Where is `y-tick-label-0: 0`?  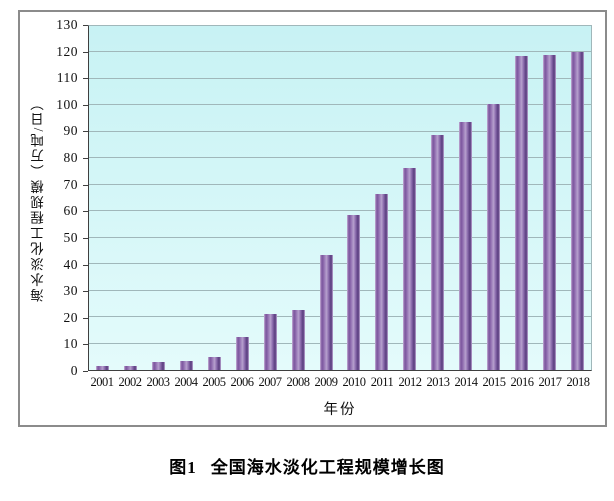
y-tick-label-0: 0 is located at coordinates (74, 370).